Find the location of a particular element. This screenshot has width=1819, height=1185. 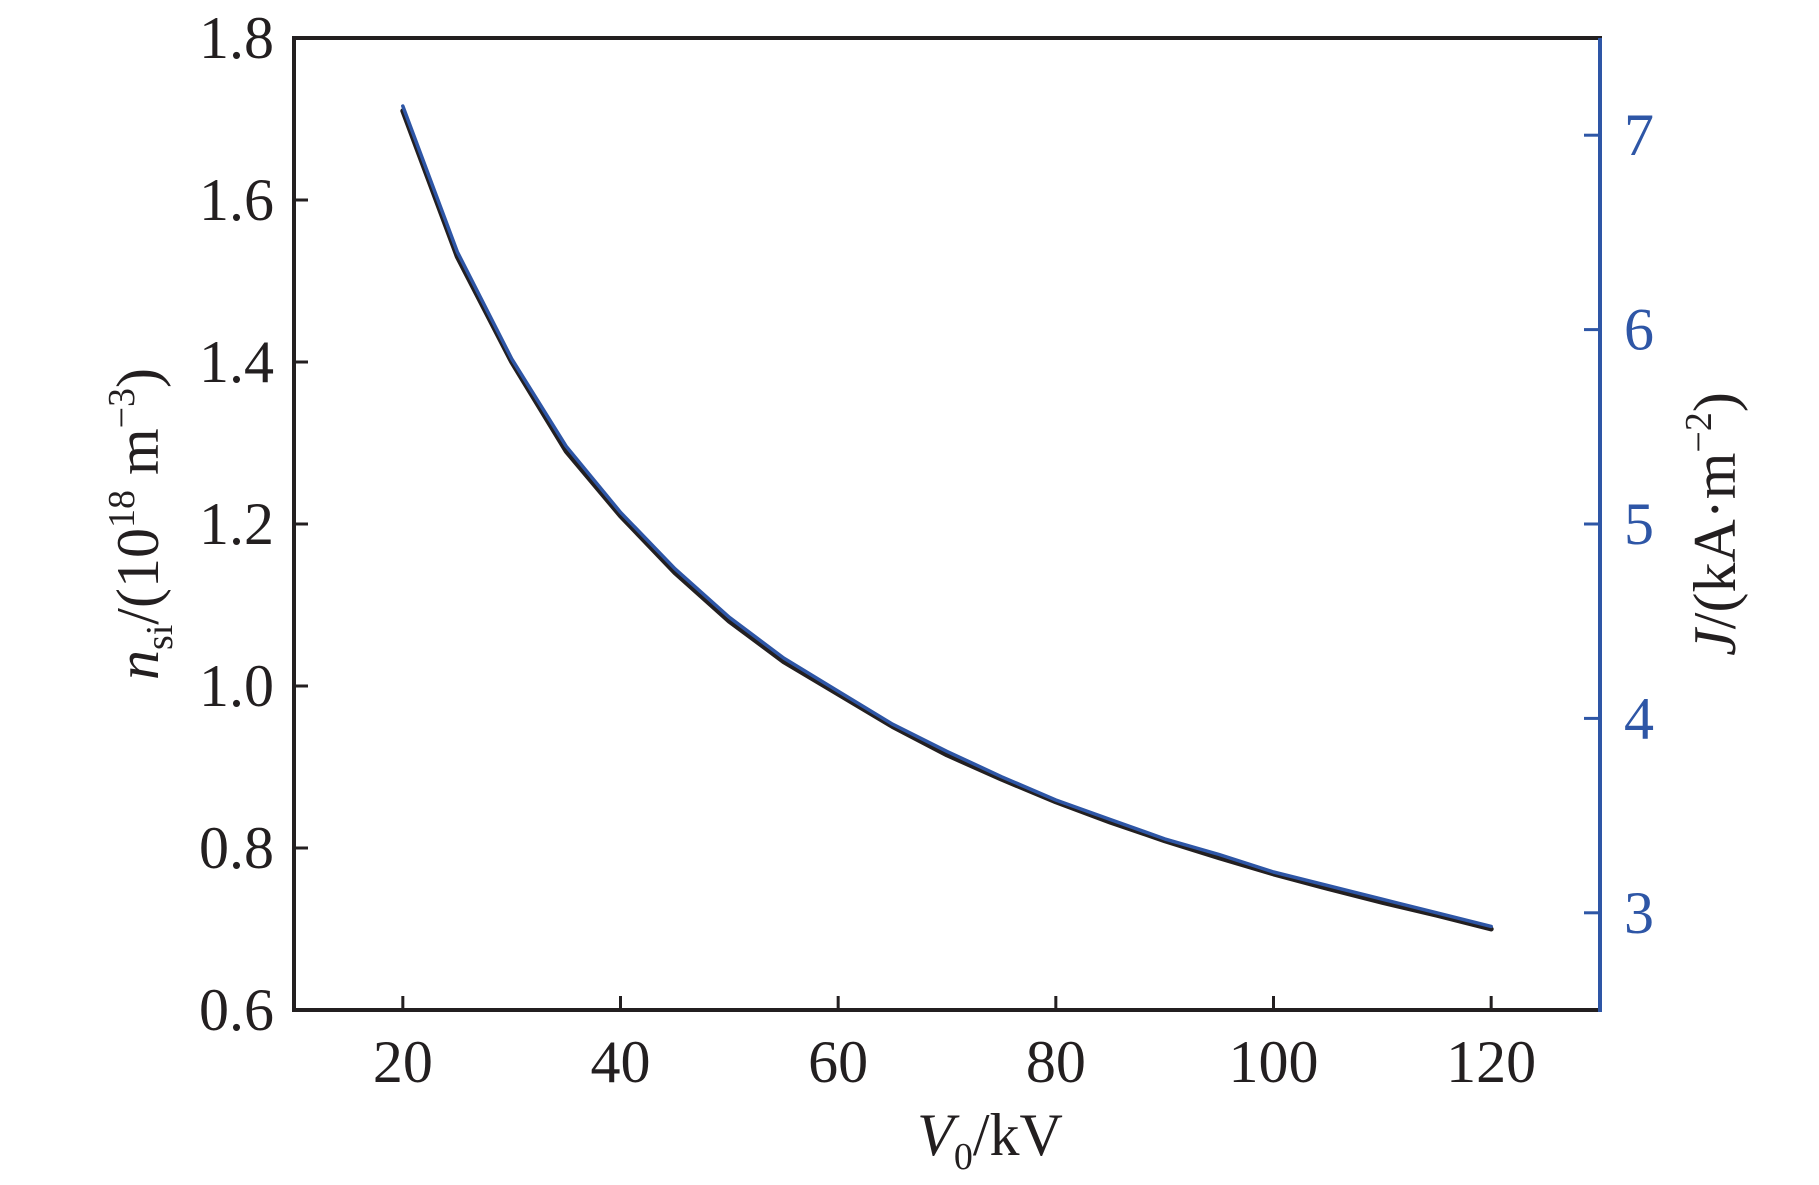

y-left-tick-label: 1.8 is located at coordinates (236, 38).